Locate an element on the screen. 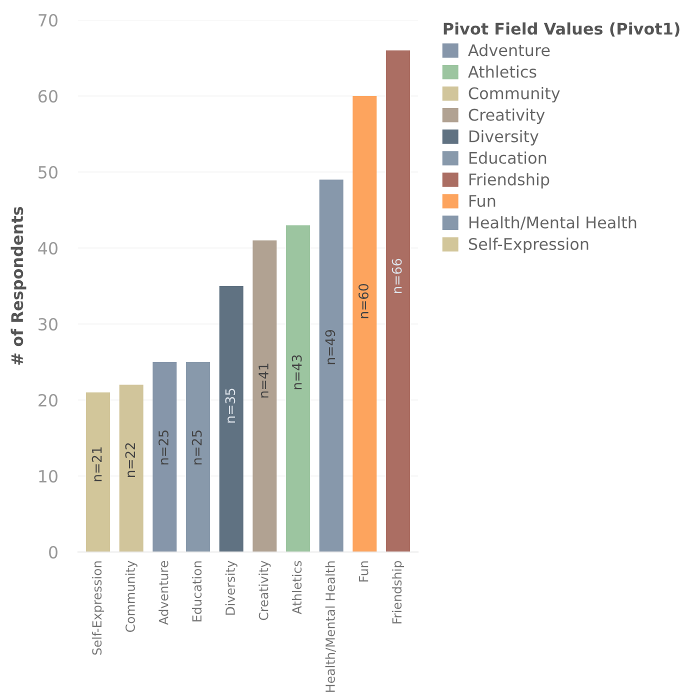 The height and width of the screenshot is (698, 689). data-label: n=60 is located at coordinates (363, 301).